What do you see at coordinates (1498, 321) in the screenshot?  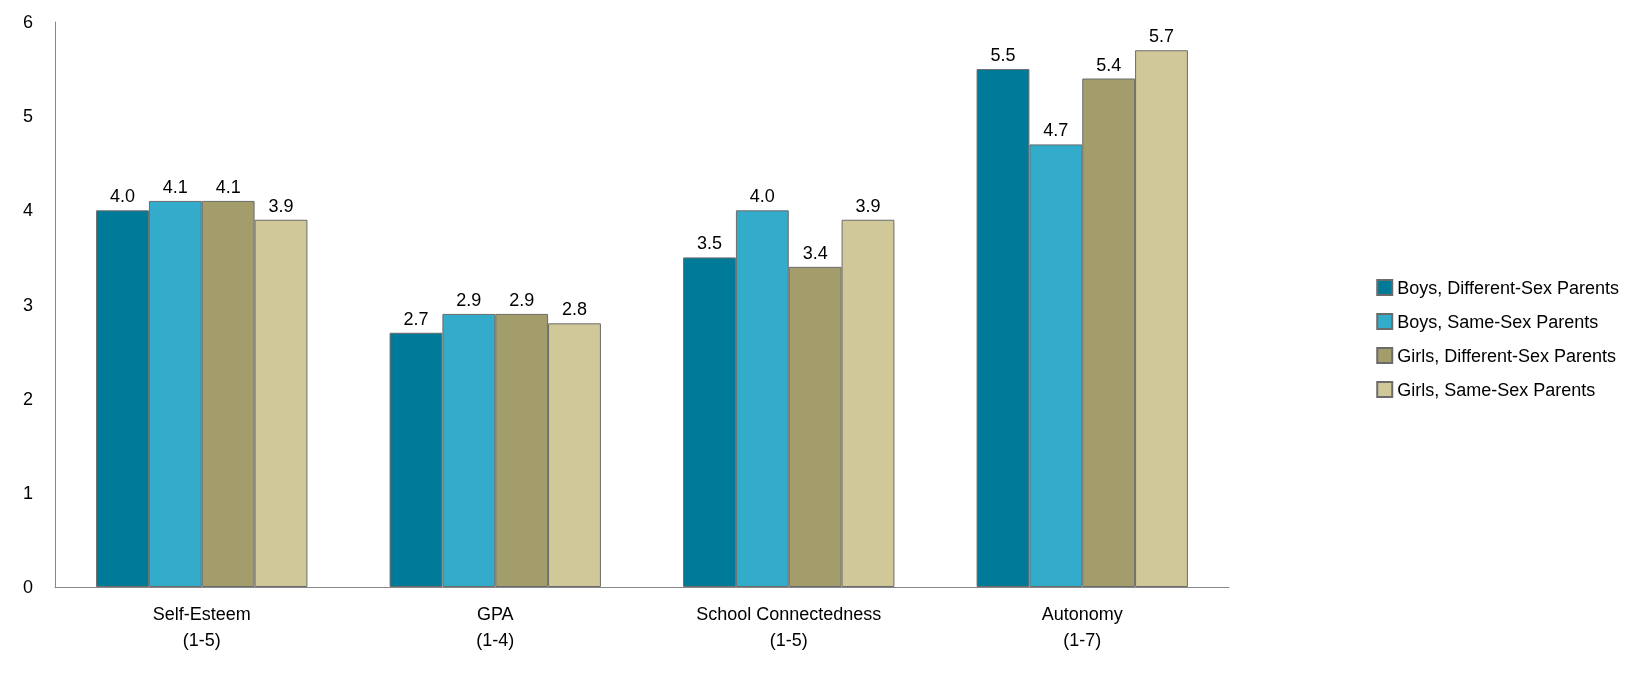 I see `legend-label: Boys, Same-Sex Parents` at bounding box center [1498, 321].